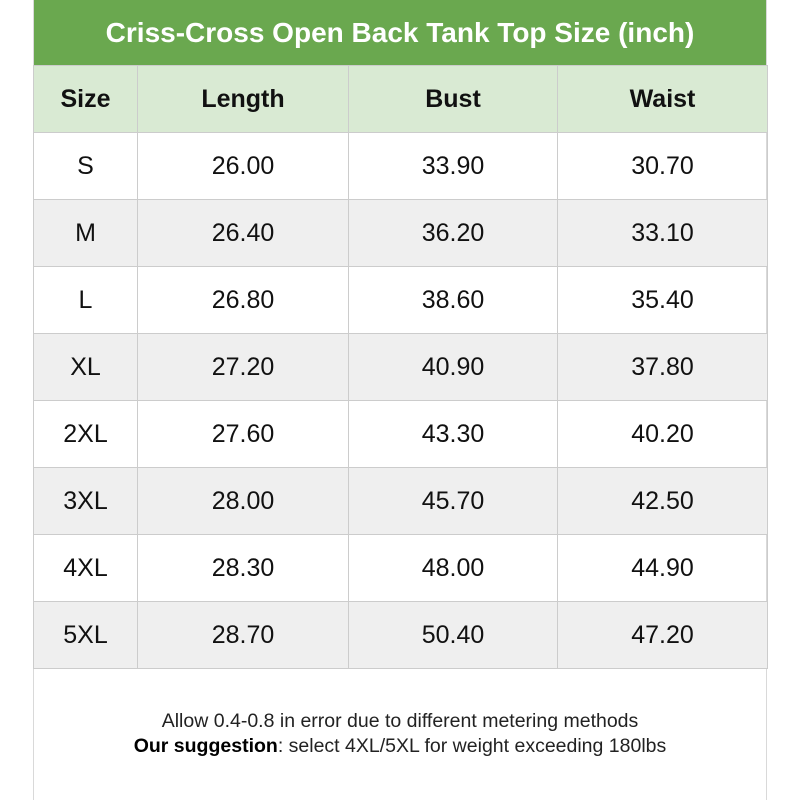 The width and height of the screenshot is (800, 800). What do you see at coordinates (453, 300) in the screenshot?
I see `cell-bust: 38.60` at bounding box center [453, 300].